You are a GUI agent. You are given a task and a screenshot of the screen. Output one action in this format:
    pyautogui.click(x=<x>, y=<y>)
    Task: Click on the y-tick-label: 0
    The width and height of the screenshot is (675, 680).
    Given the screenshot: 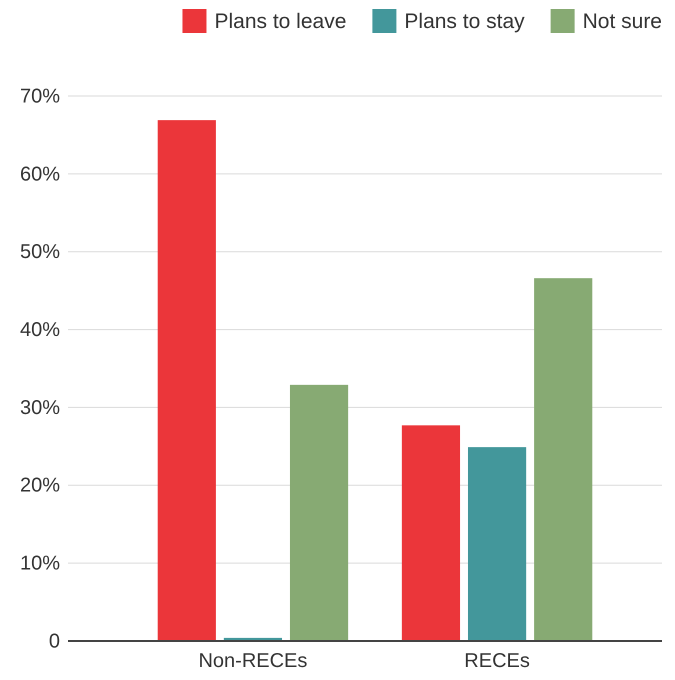 What is the action you would take?
    pyautogui.click(x=54, y=641)
    